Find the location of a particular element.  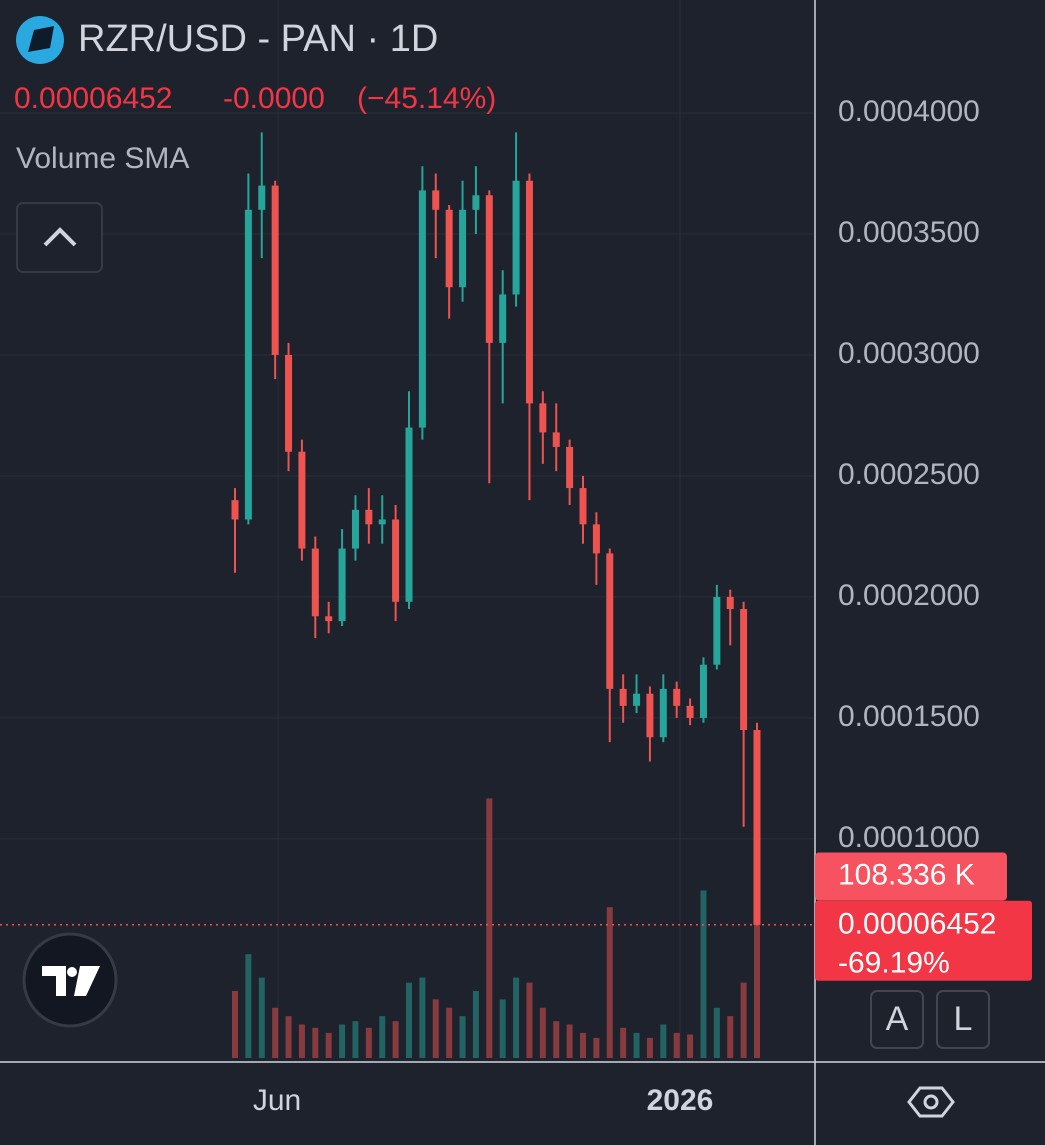

auto-scale-button is located at coordinates (897, 1019).